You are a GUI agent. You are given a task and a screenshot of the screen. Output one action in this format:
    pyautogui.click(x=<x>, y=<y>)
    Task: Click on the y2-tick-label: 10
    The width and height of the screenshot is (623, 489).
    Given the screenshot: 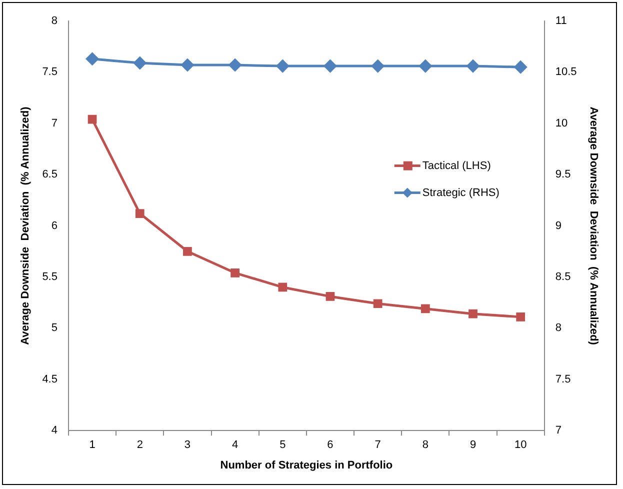 What is the action you would take?
    pyautogui.click(x=561, y=123)
    